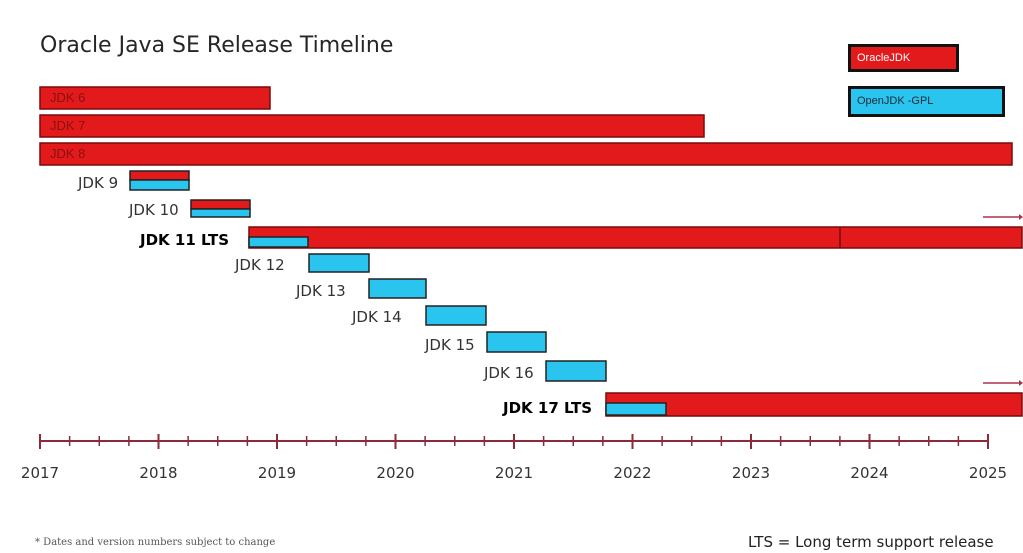  What do you see at coordinates (377, 317) in the screenshot?
I see `label-jdk14: JDK 14` at bounding box center [377, 317].